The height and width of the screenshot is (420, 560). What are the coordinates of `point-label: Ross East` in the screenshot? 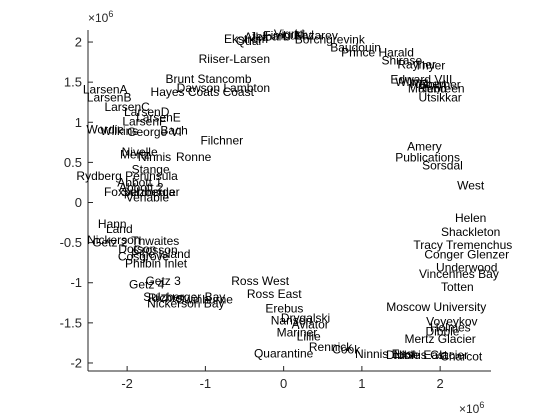 It's located at (274, 294).